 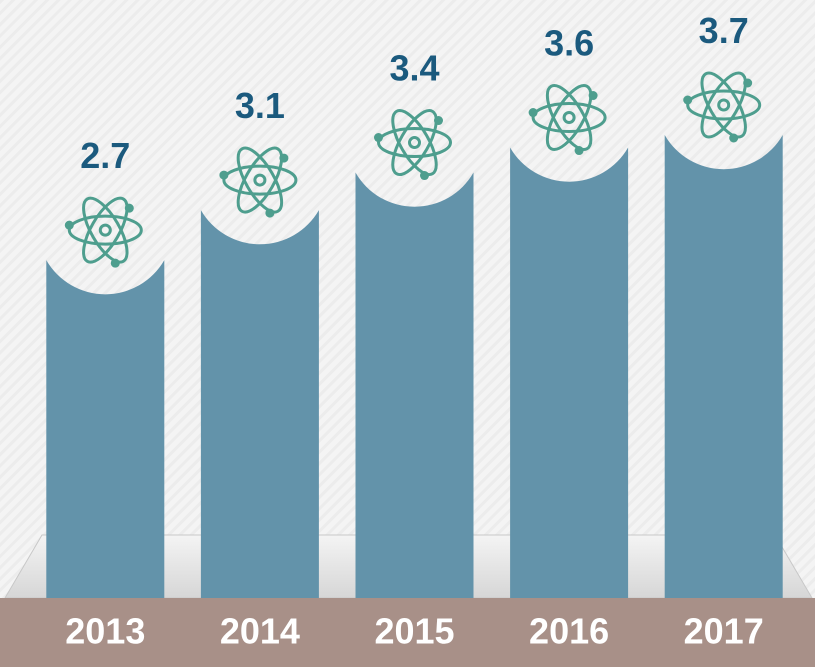 I want to click on category-label: 2013, so click(x=105, y=631).